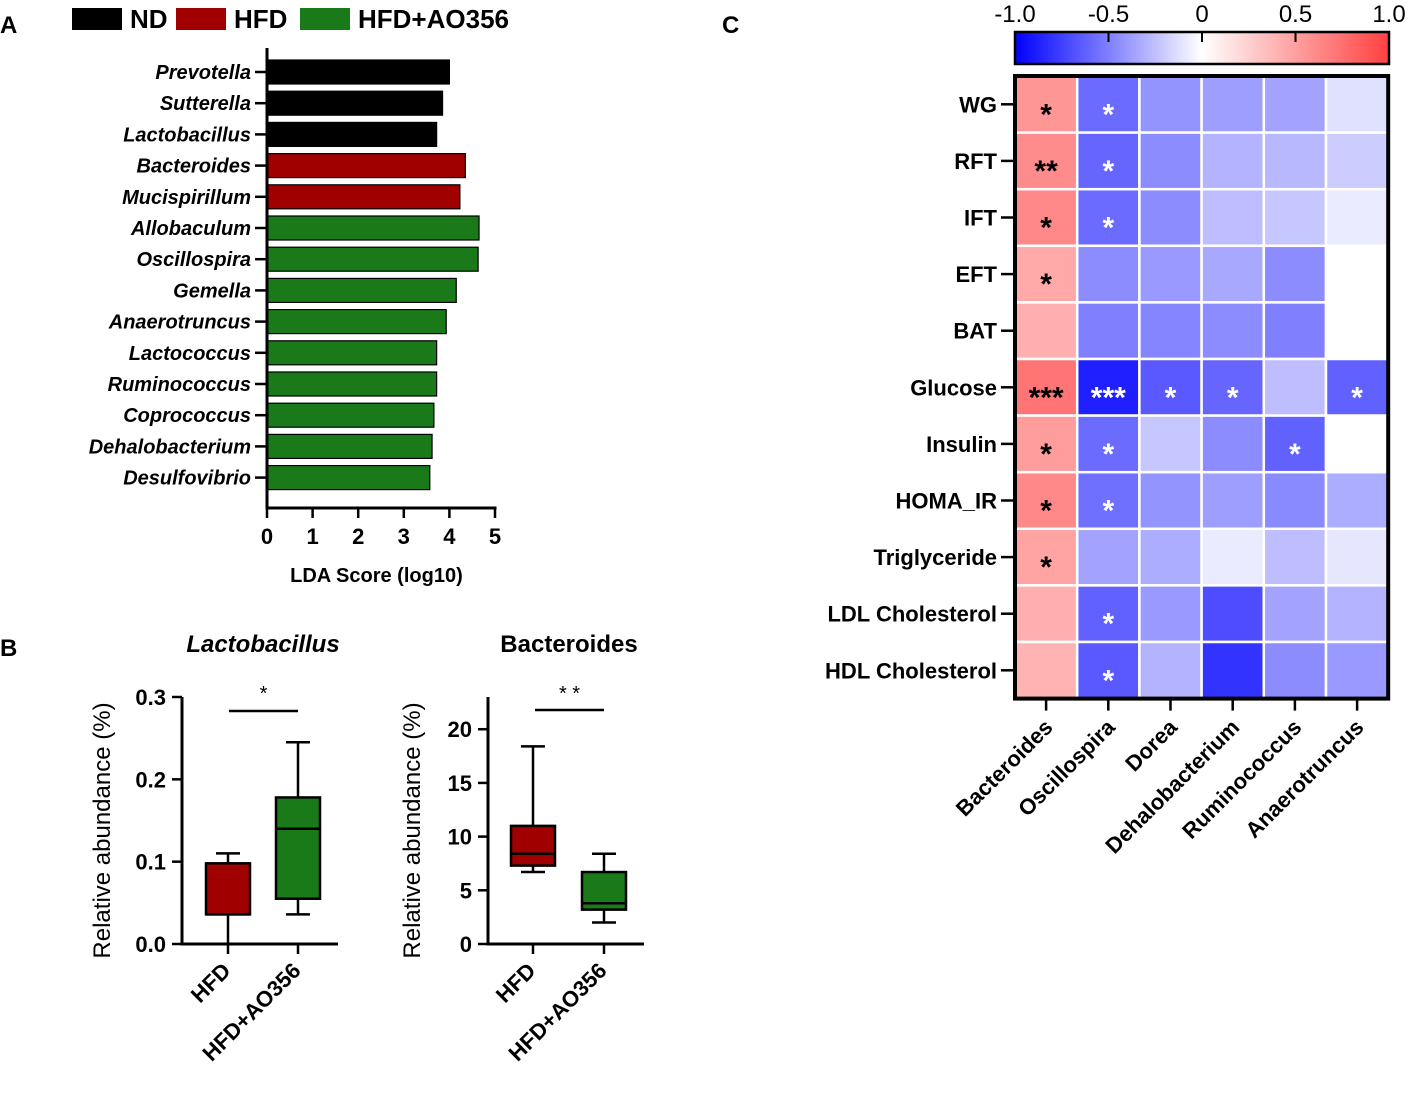  Describe the element at coordinates (730, 25) in the screenshot. I see `panel-label-c: C` at that location.